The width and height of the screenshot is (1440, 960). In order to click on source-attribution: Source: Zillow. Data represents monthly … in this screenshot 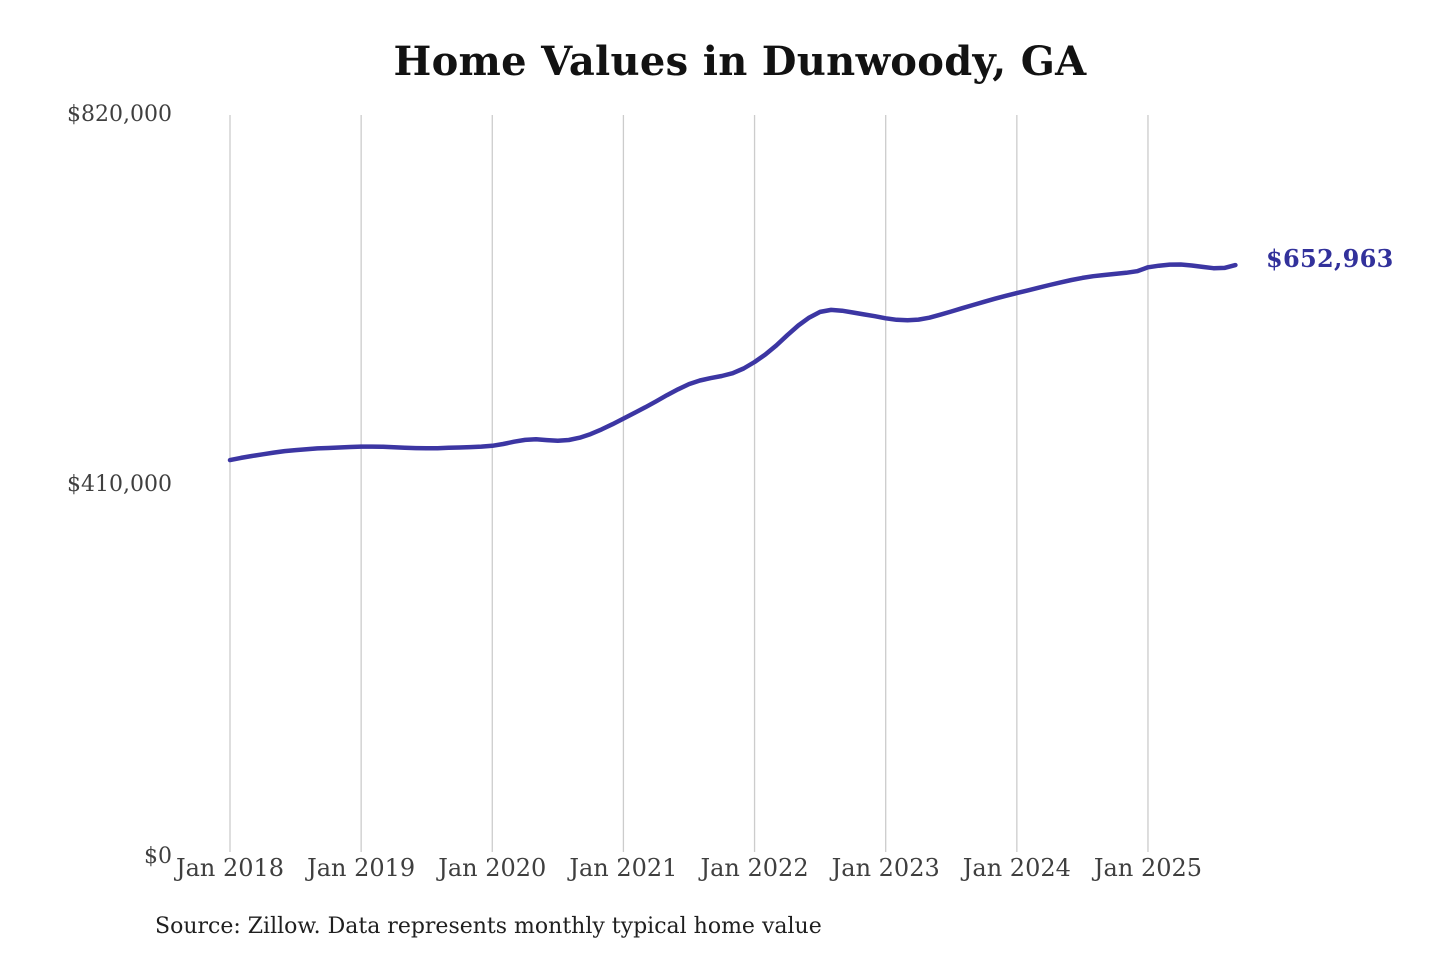, I will do `click(488, 926)`.